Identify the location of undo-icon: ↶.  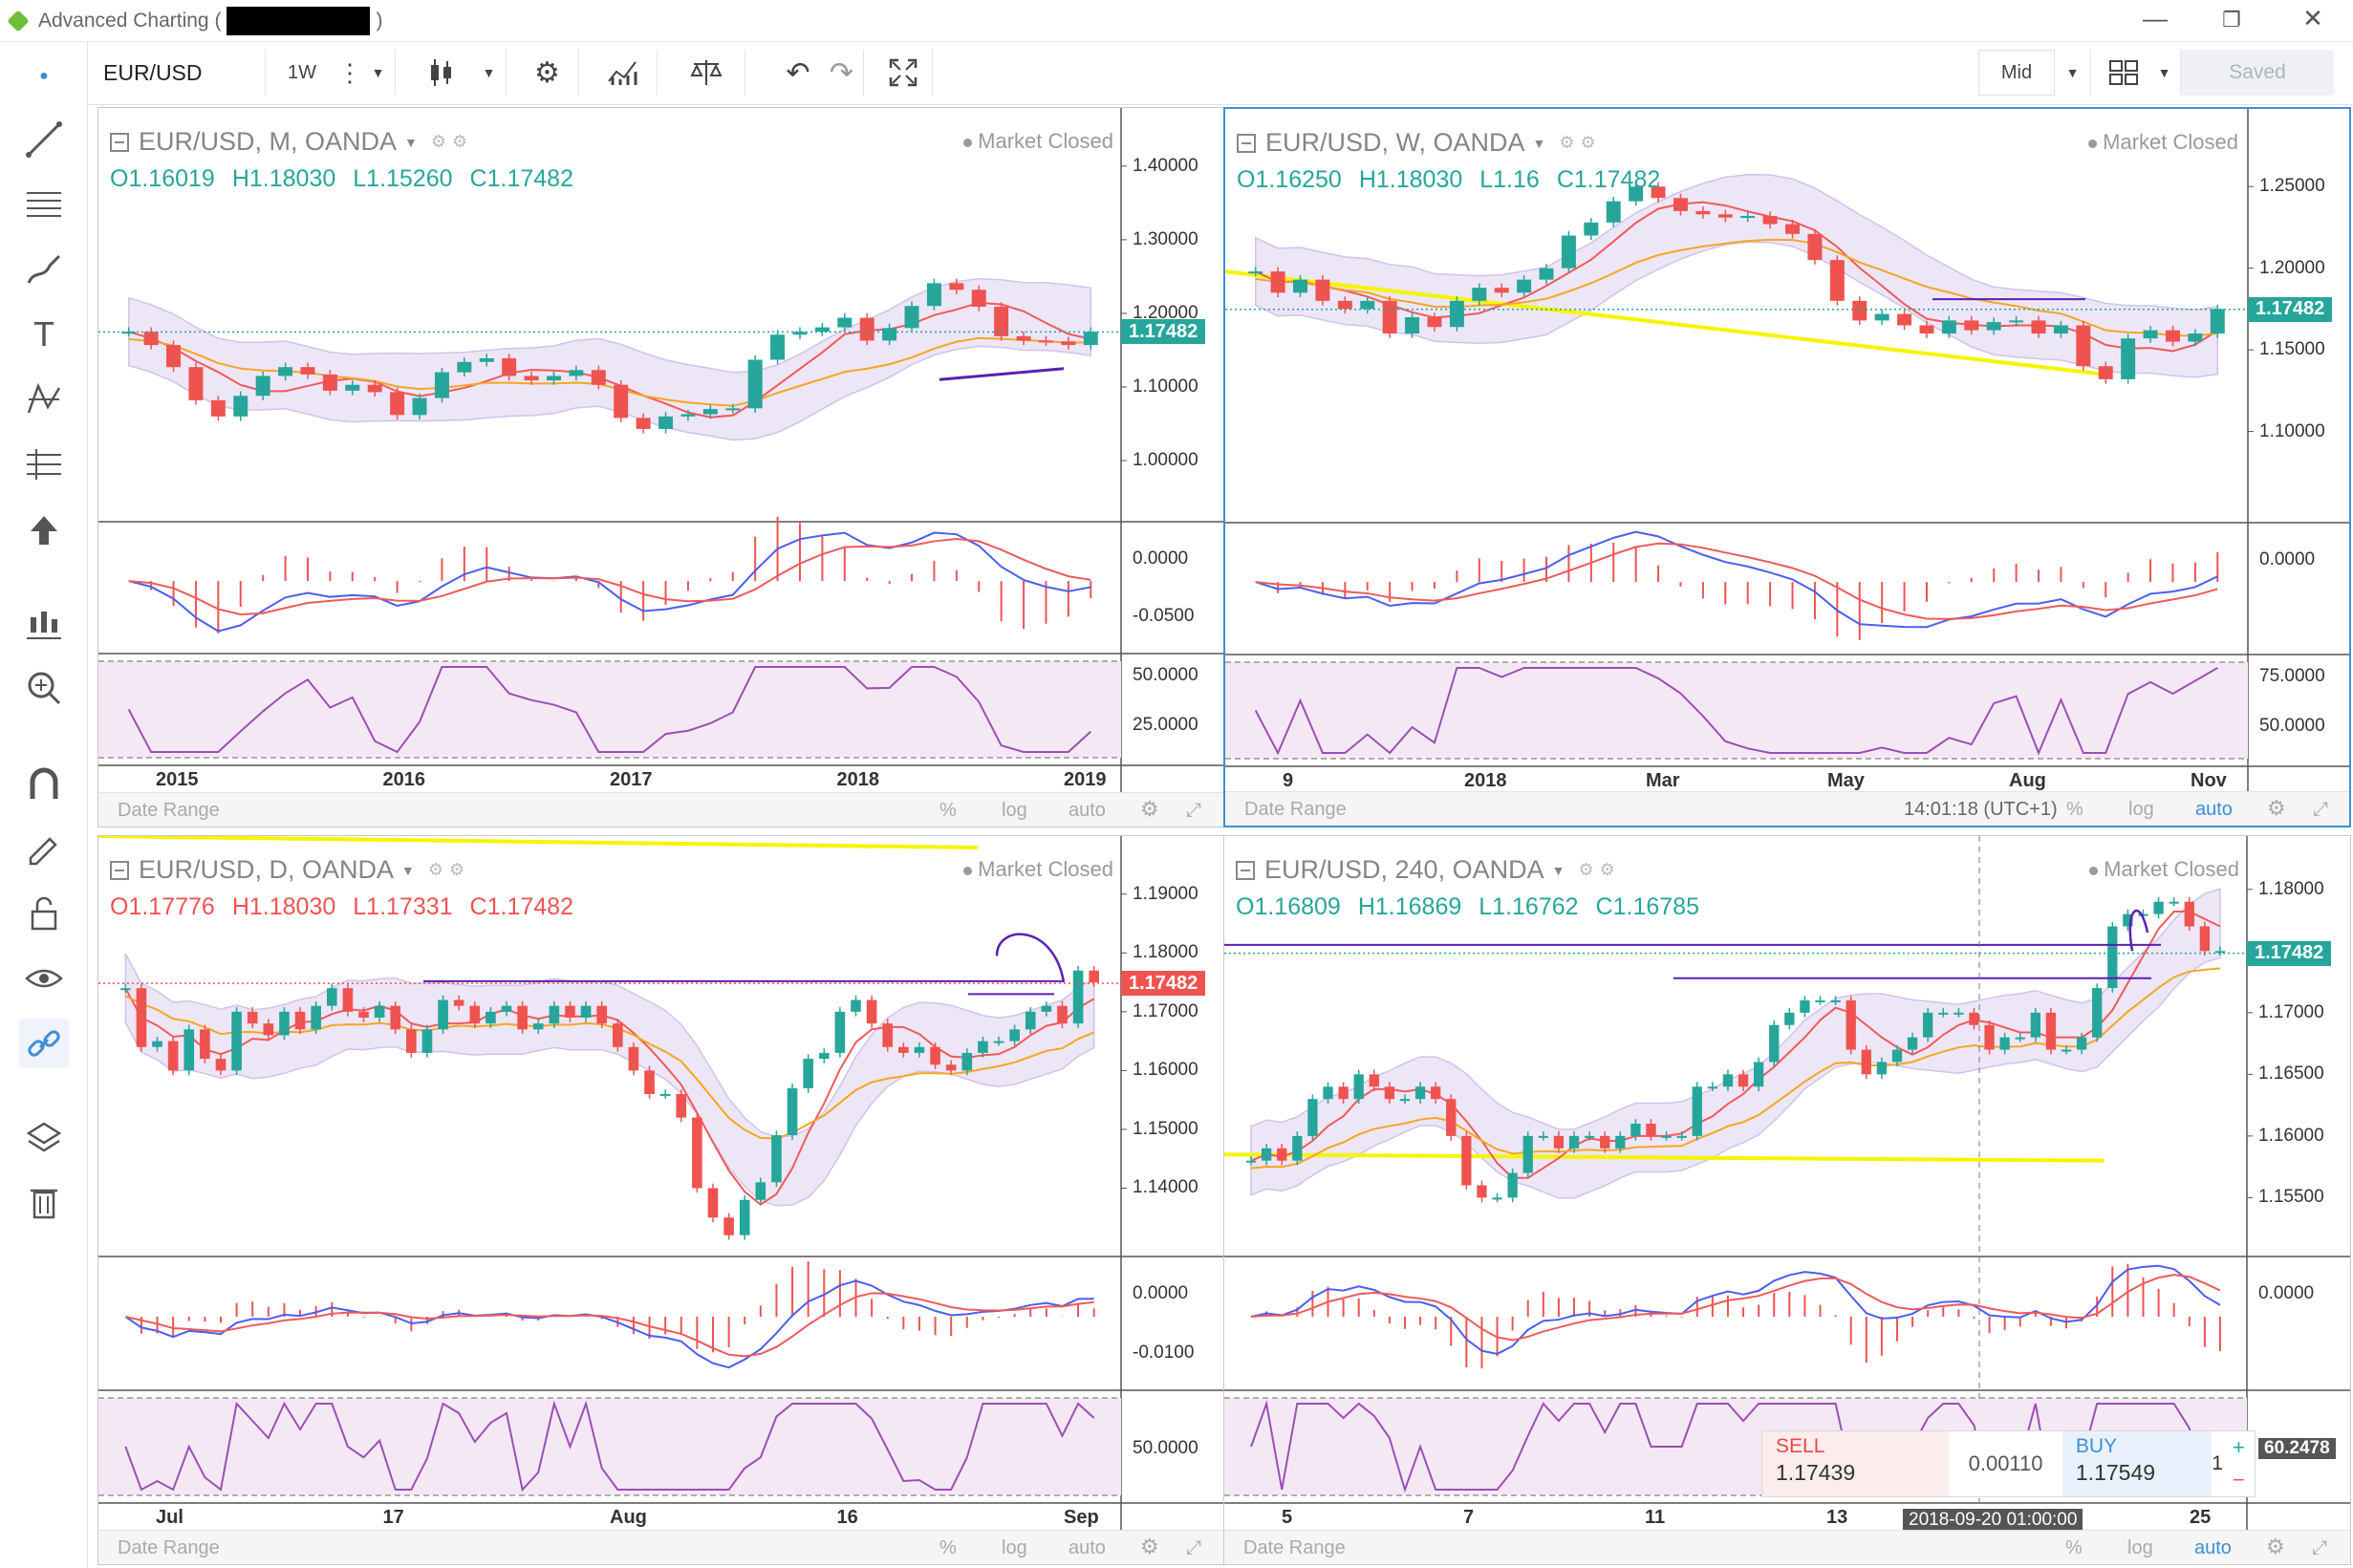
(798, 72).